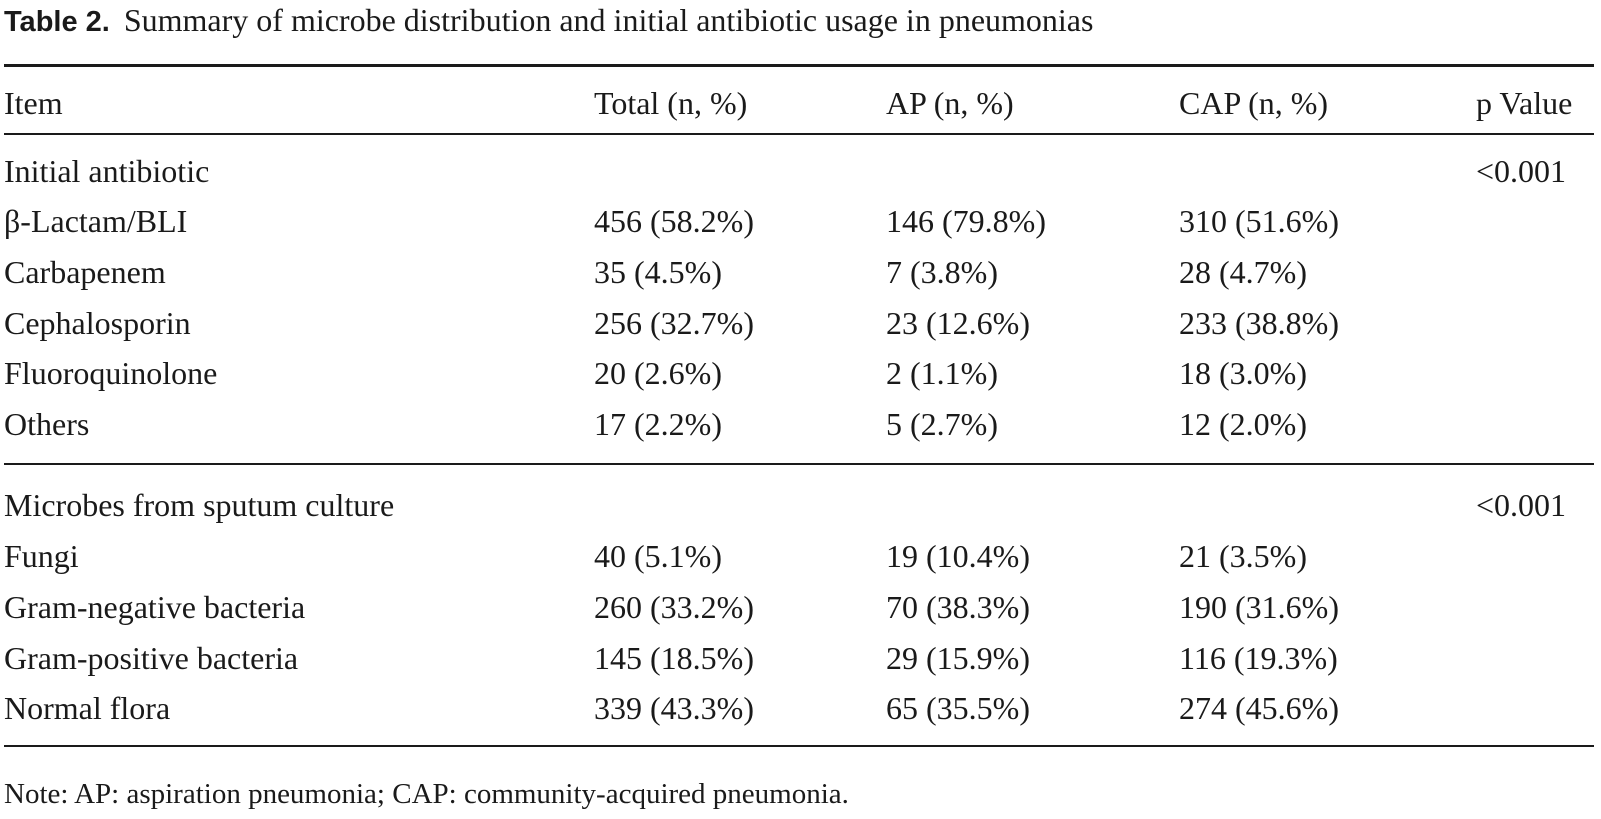 This screenshot has width=1601, height=819. What do you see at coordinates (96, 221) in the screenshot?
I see `cell-item: β-Lactam/BLI` at bounding box center [96, 221].